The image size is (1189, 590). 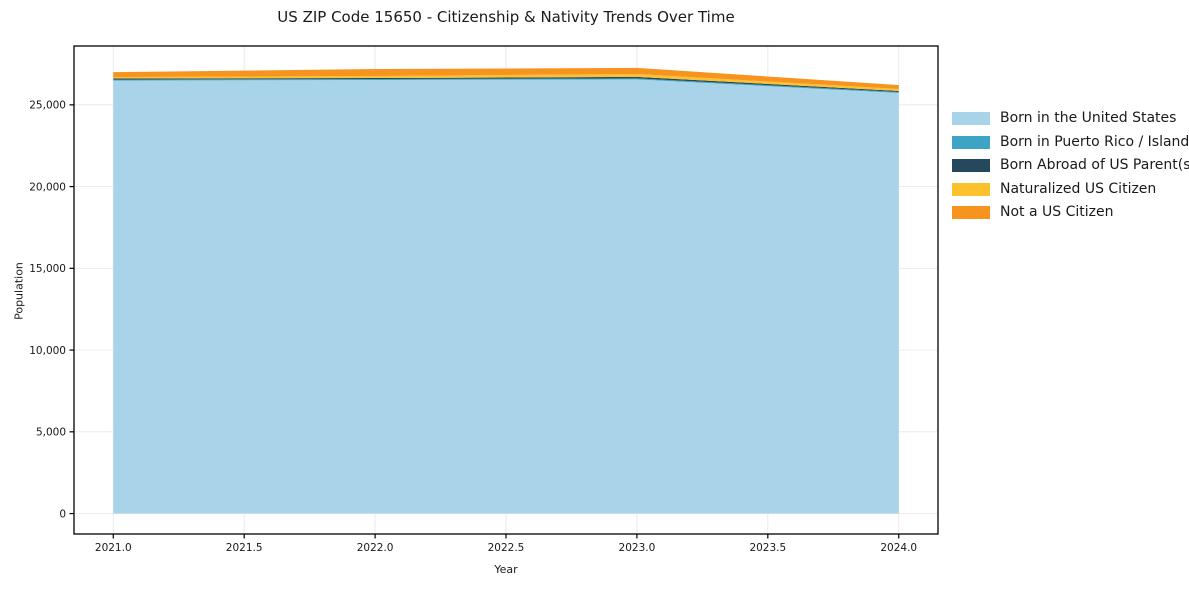 I want to click on x-tick-label: 2023.5, so click(x=767, y=548).